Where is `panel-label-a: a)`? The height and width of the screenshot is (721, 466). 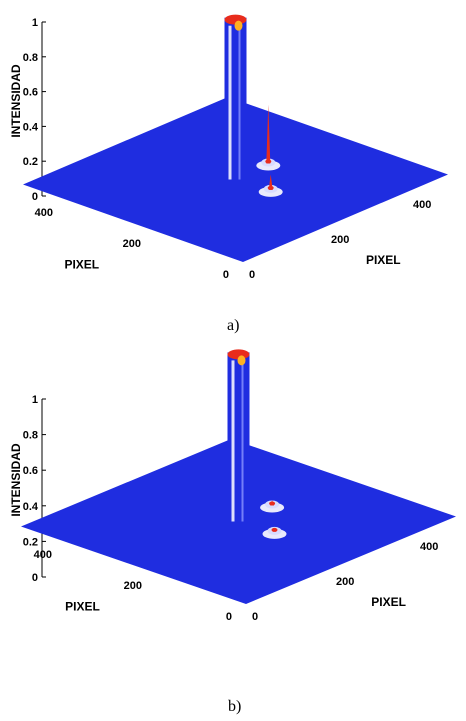
panel-label-a: a) is located at coordinates (233, 325).